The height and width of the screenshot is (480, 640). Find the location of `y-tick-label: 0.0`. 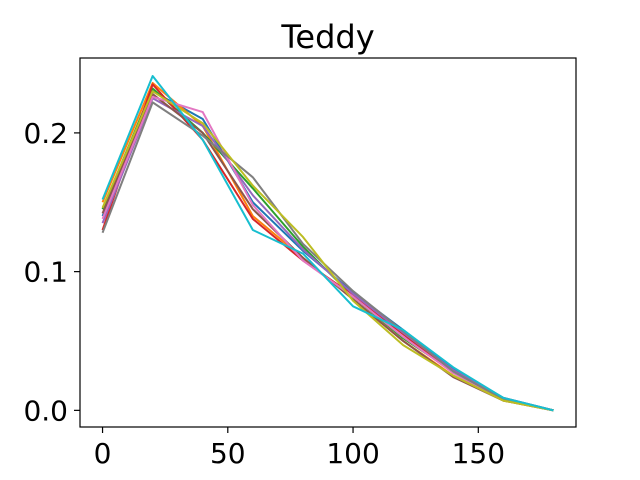

y-tick-label: 0.0 is located at coordinates (45, 410).